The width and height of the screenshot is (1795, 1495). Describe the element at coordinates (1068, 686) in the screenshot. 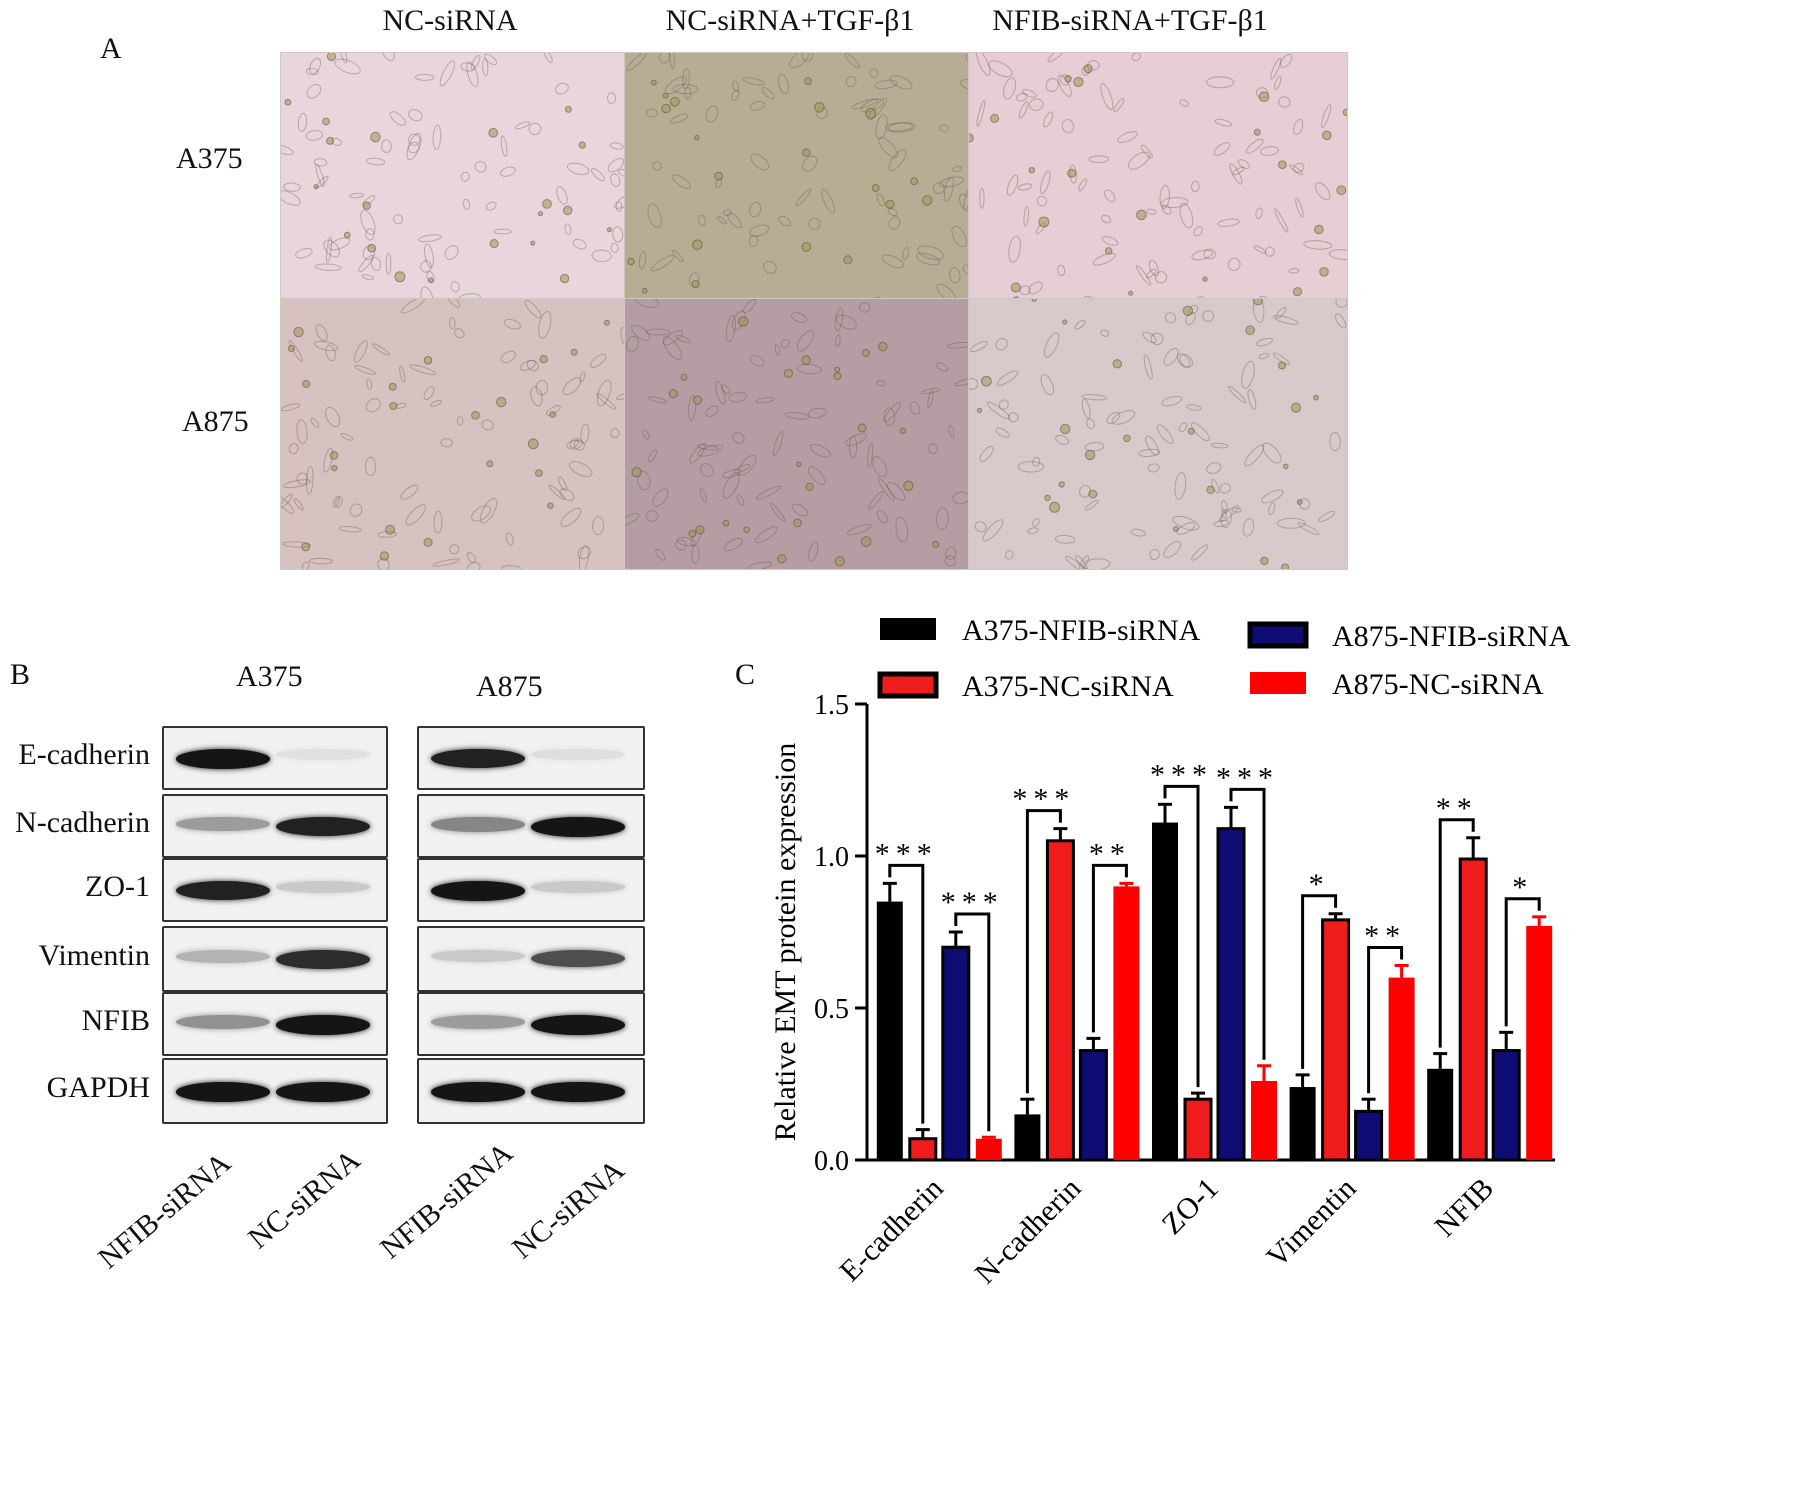

I see `legend-label-a375-nc-sirna: A375-NC-siRNA` at that location.